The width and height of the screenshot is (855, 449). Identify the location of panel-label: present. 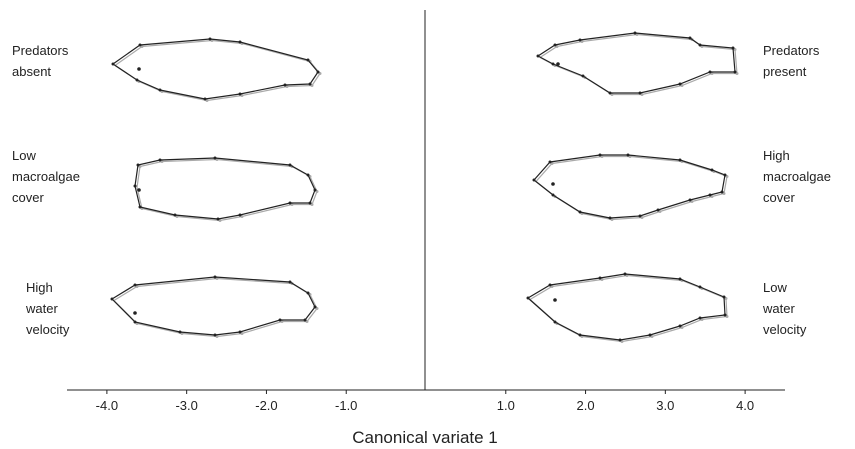
(785, 71).